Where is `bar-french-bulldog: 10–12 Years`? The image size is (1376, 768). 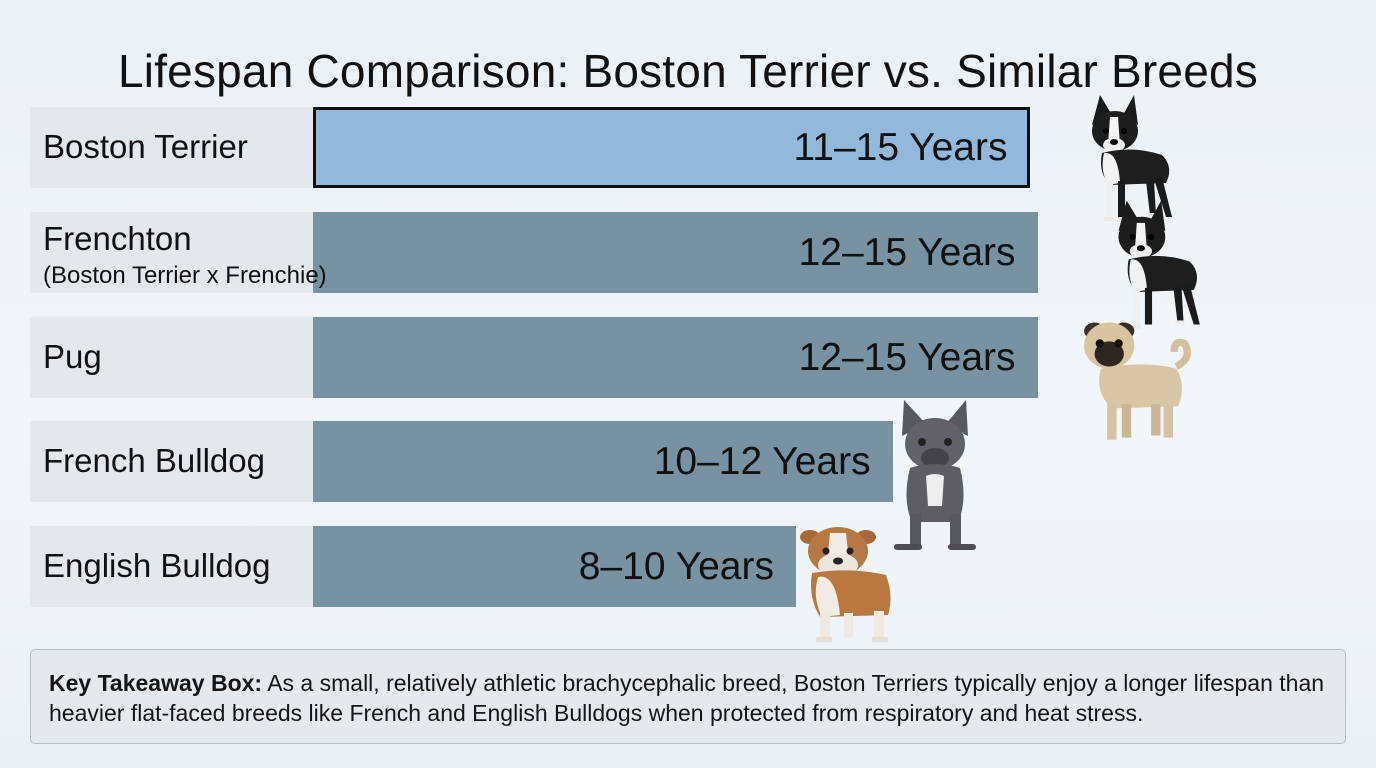 bar-french-bulldog: 10–12 Years is located at coordinates (603, 461).